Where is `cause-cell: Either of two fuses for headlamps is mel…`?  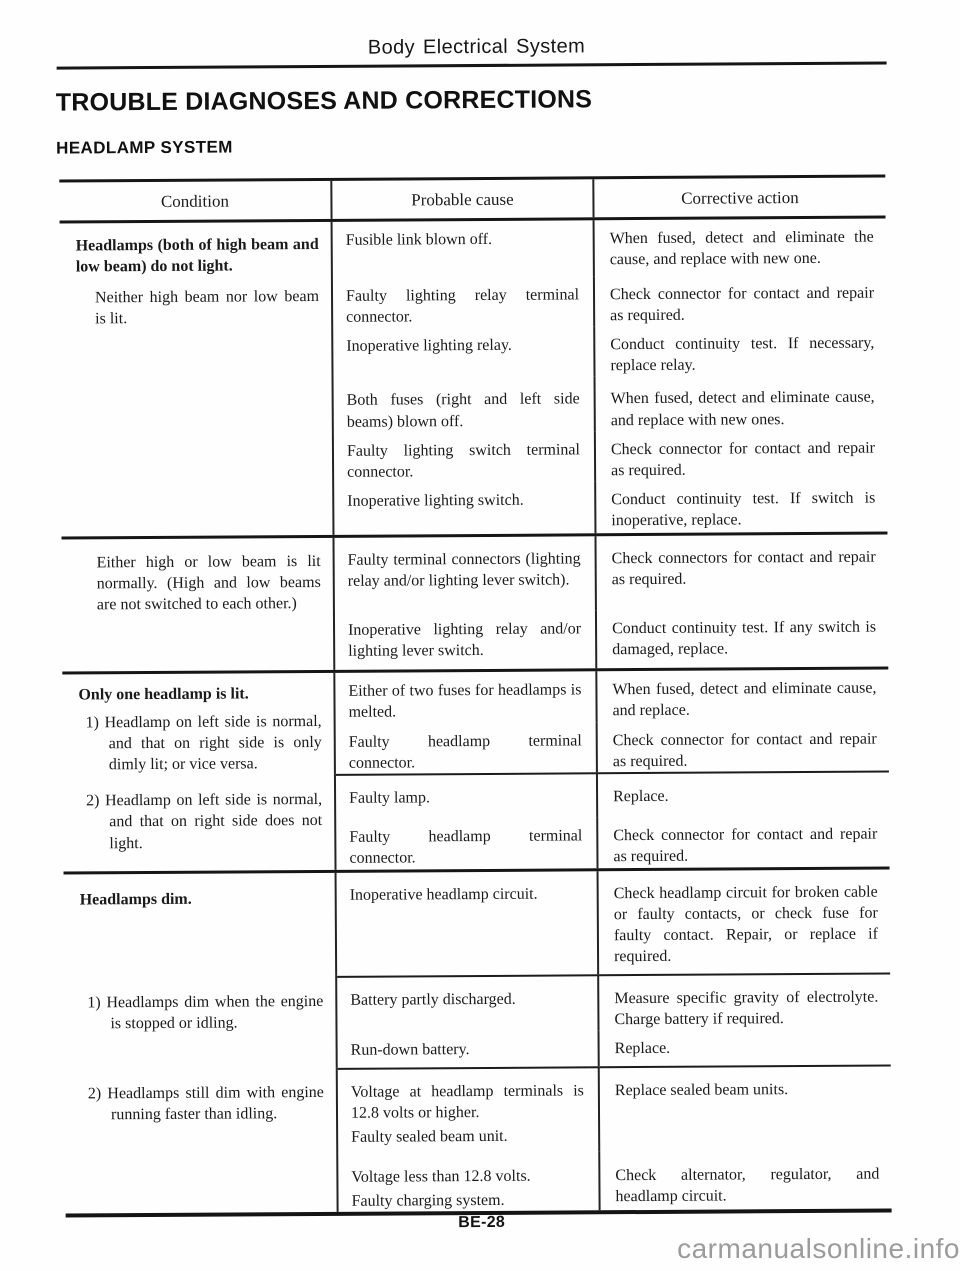
cause-cell: Either of two fuses for headlamps is mel… is located at coordinates (466, 697).